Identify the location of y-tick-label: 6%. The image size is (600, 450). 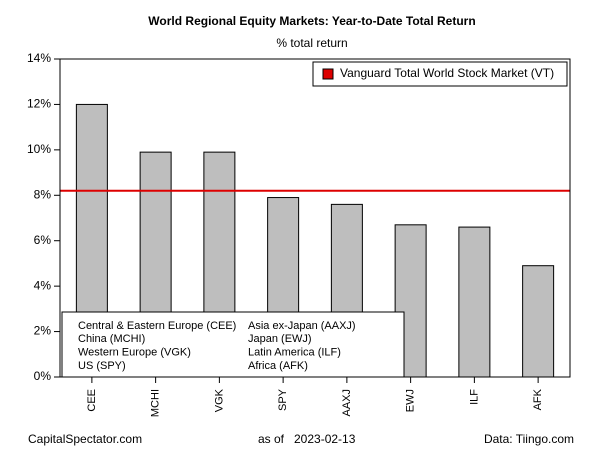
(43, 240).